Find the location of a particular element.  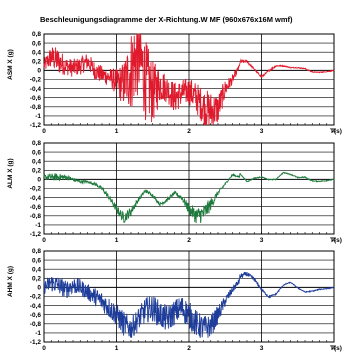

y-axis-label: ALM X (g) is located at coordinates (10, 173).